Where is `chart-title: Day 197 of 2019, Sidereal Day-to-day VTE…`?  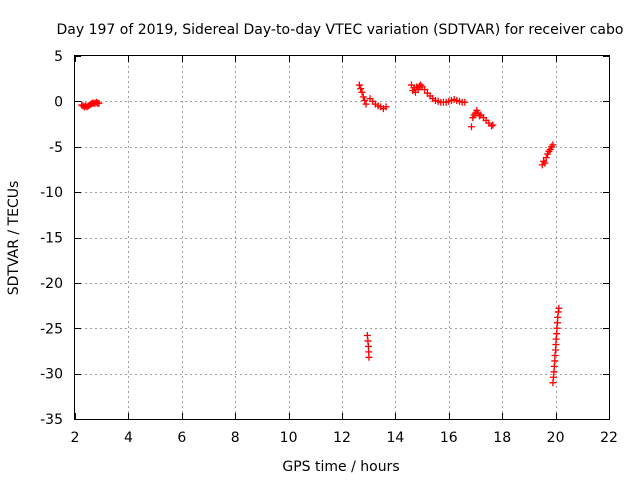
chart-title: Day 197 of 2019, Sidereal Day-to-day VTE… is located at coordinates (340, 30).